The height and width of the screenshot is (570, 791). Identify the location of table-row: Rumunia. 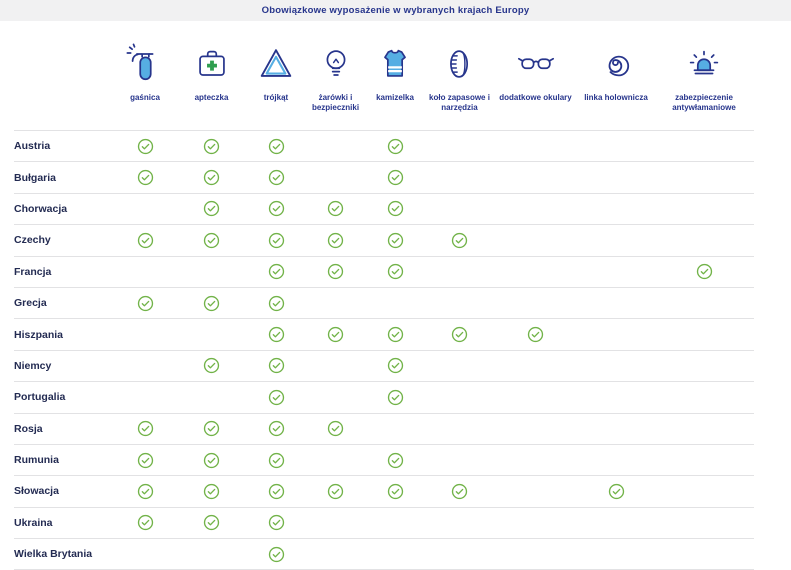
(384, 461).